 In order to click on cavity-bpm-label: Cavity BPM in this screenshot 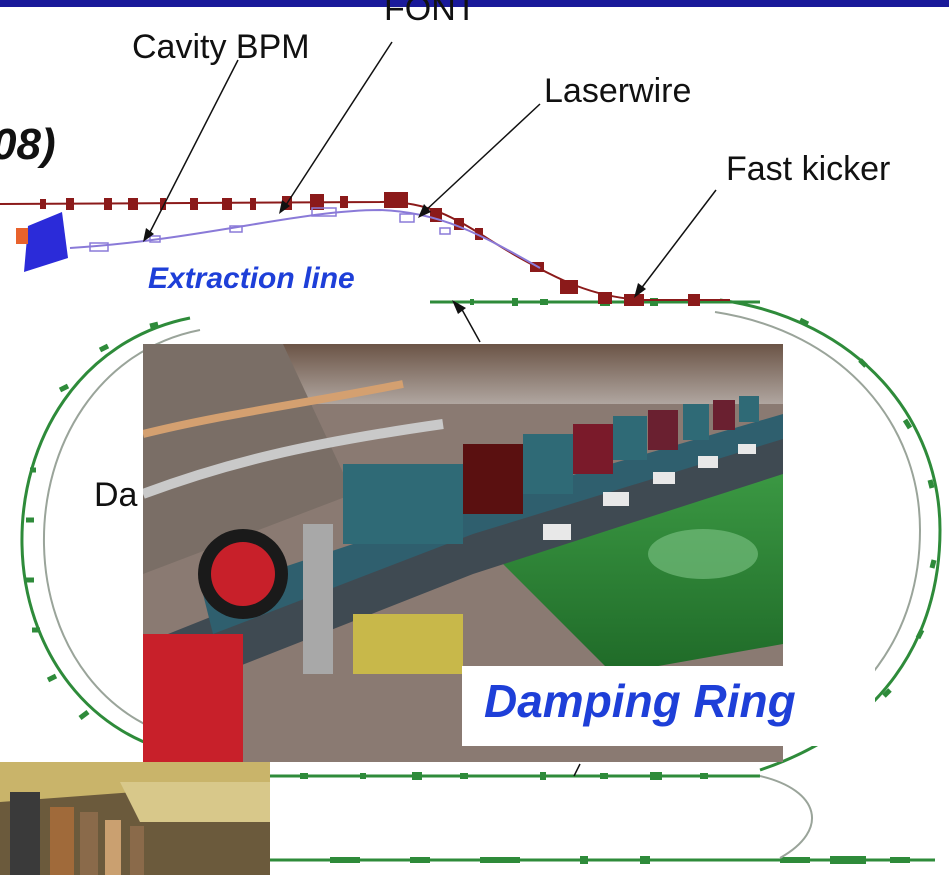, I will do `click(221, 47)`.